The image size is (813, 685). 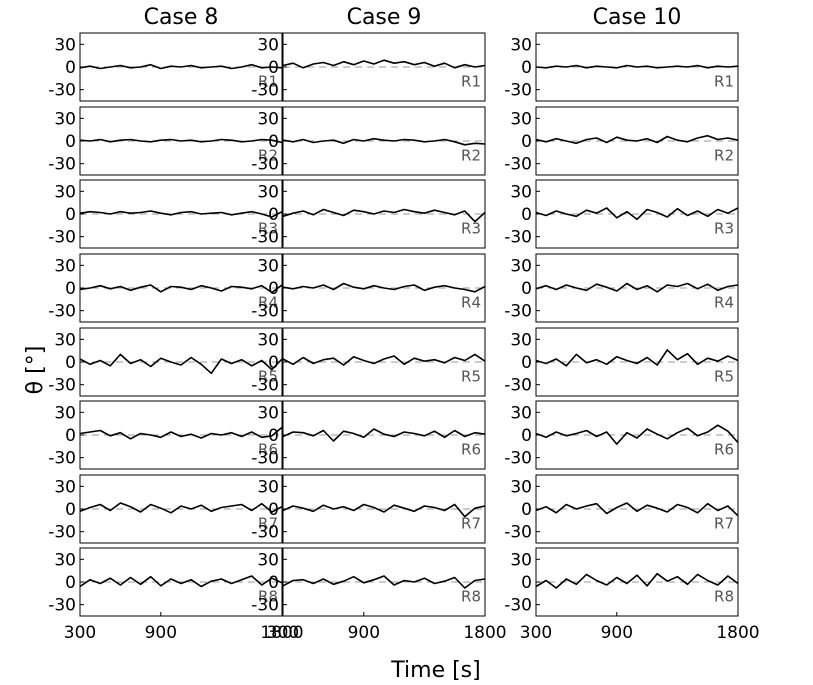 What do you see at coordinates (181, 17) in the screenshot?
I see `column-title: Case 8` at bounding box center [181, 17].